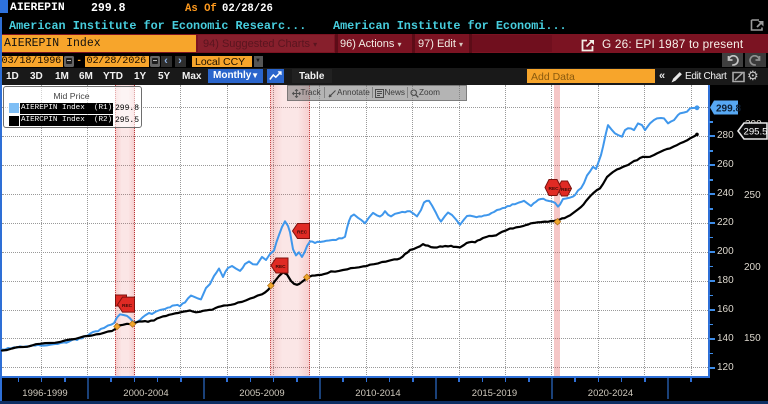 This screenshot has height=404, width=768. What do you see at coordinates (756, 132) in the screenshot?
I see `svg-text: 295.5` at bounding box center [756, 132].